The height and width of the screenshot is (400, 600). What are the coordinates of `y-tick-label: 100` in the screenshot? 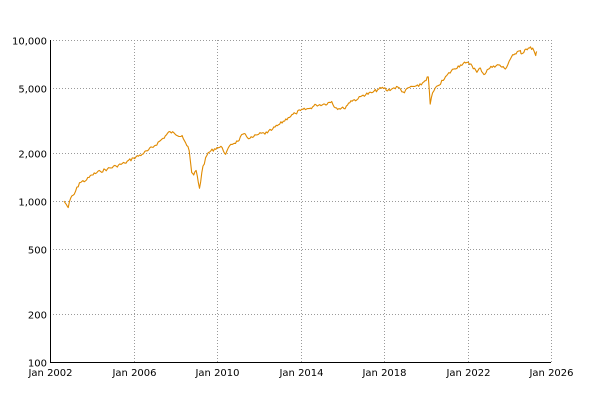 It's located at (37, 364).